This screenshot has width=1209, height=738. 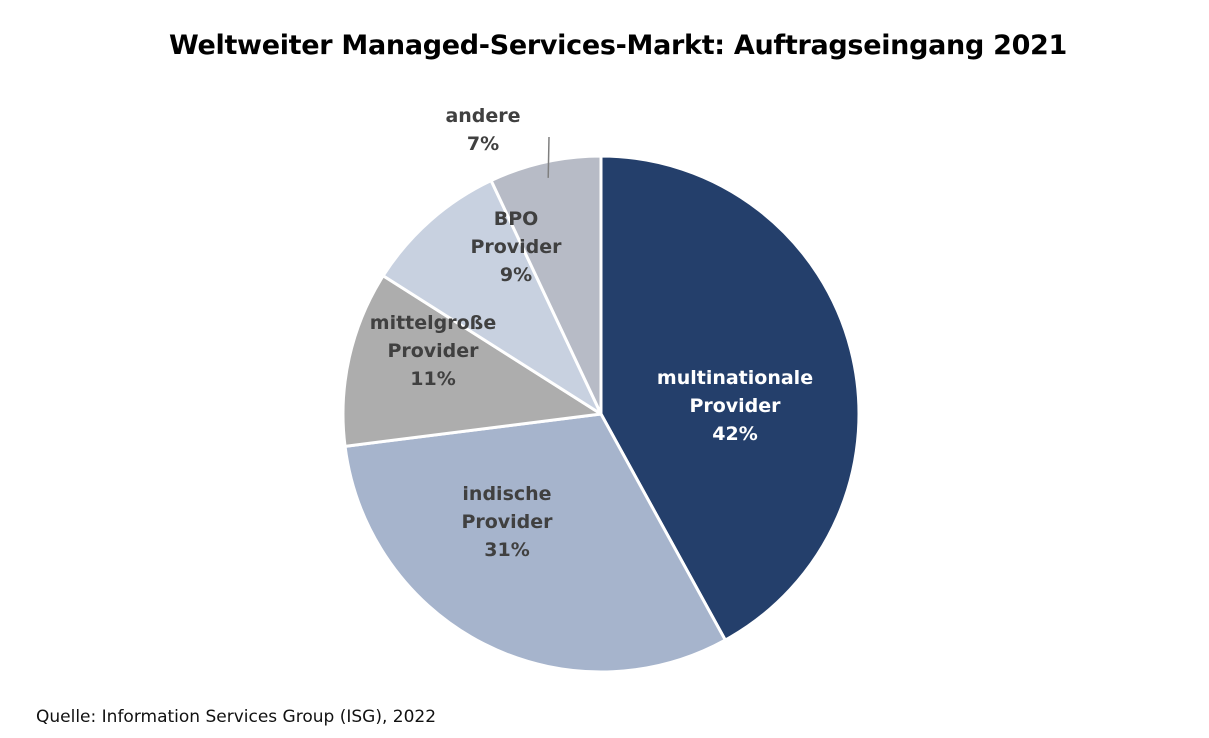 I want to click on pie-slice-andere, so click(x=546, y=285).